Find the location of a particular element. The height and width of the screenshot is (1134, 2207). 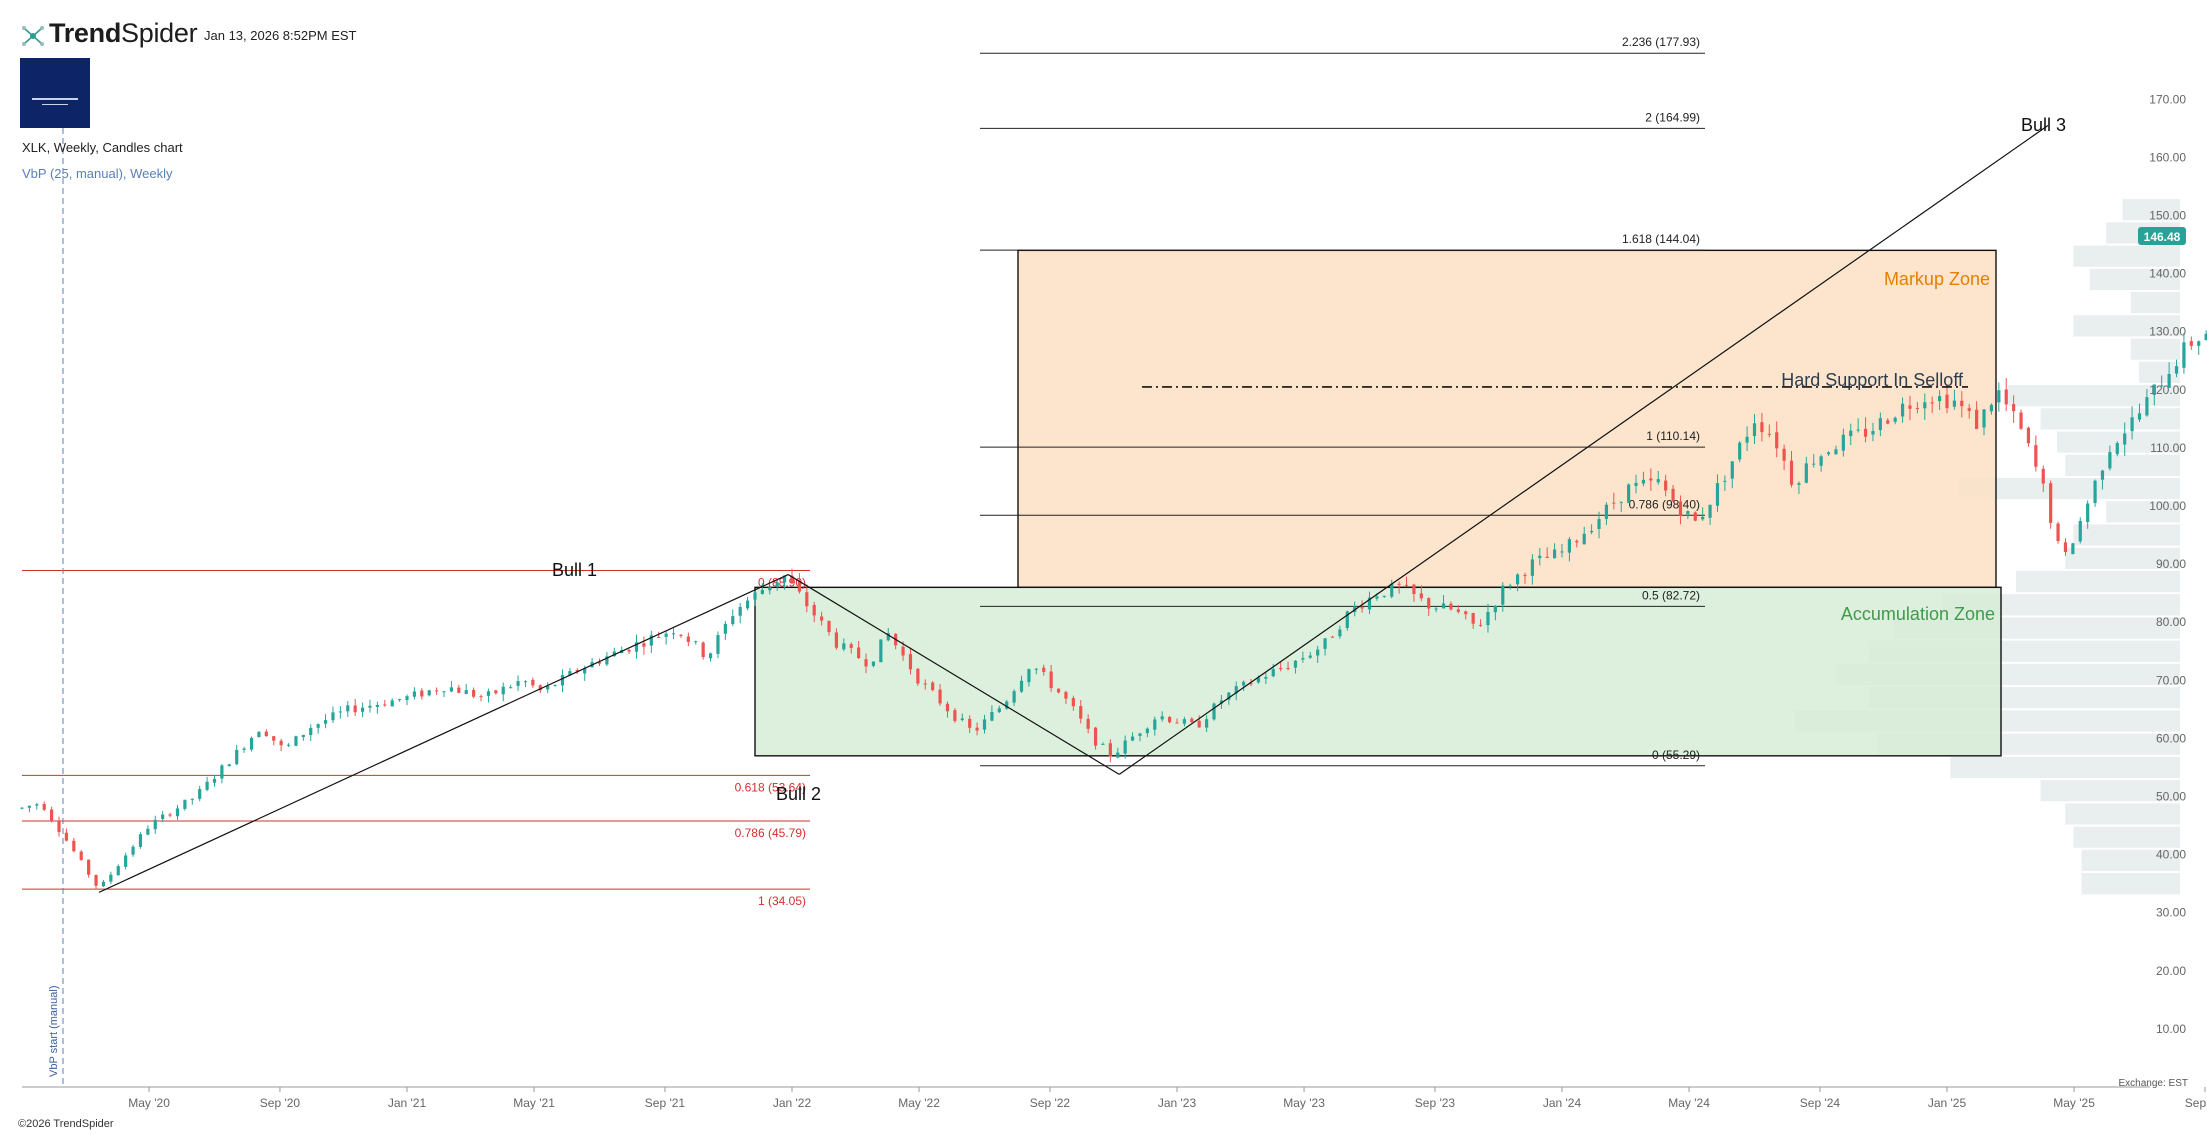

thumbnail-detail is located at coordinates (55, 99).